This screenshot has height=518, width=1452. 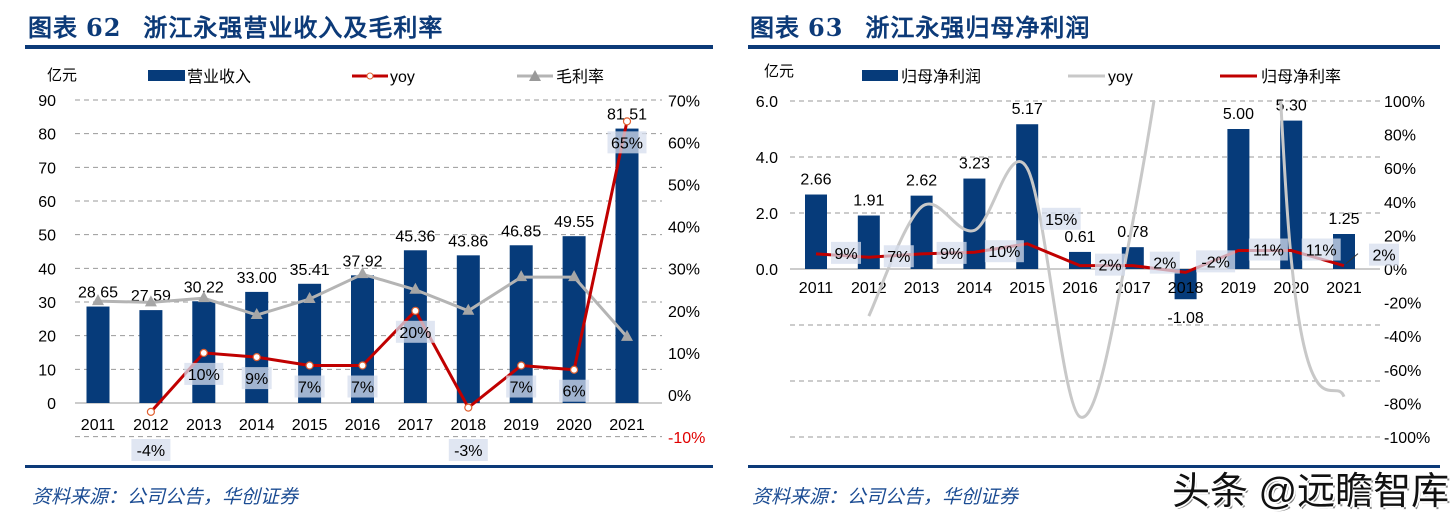 What do you see at coordinates (1311, 492) in the screenshot?
I see `watermark: 头条 @远瞻智库` at bounding box center [1311, 492].